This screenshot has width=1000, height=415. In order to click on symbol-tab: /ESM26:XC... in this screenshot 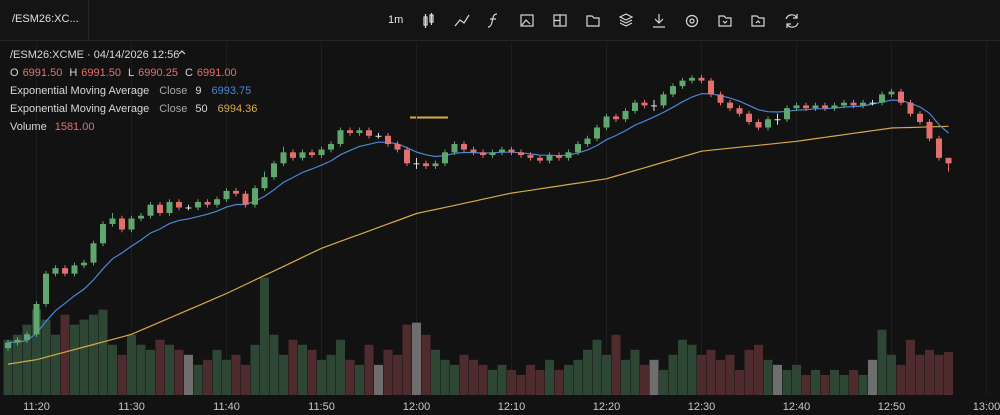, I will do `click(45, 19)`.